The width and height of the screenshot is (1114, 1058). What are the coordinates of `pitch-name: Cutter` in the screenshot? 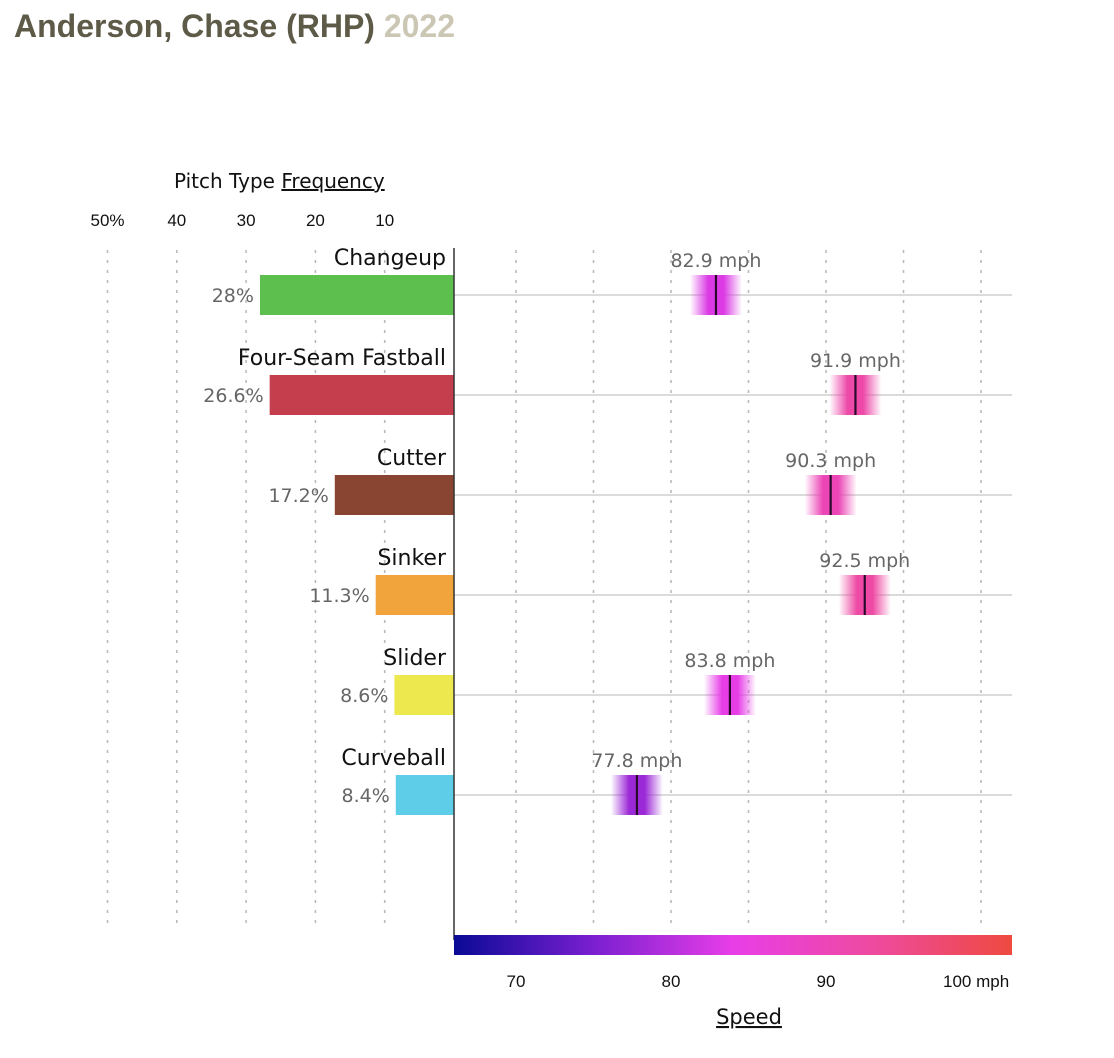 It's located at (412, 458).